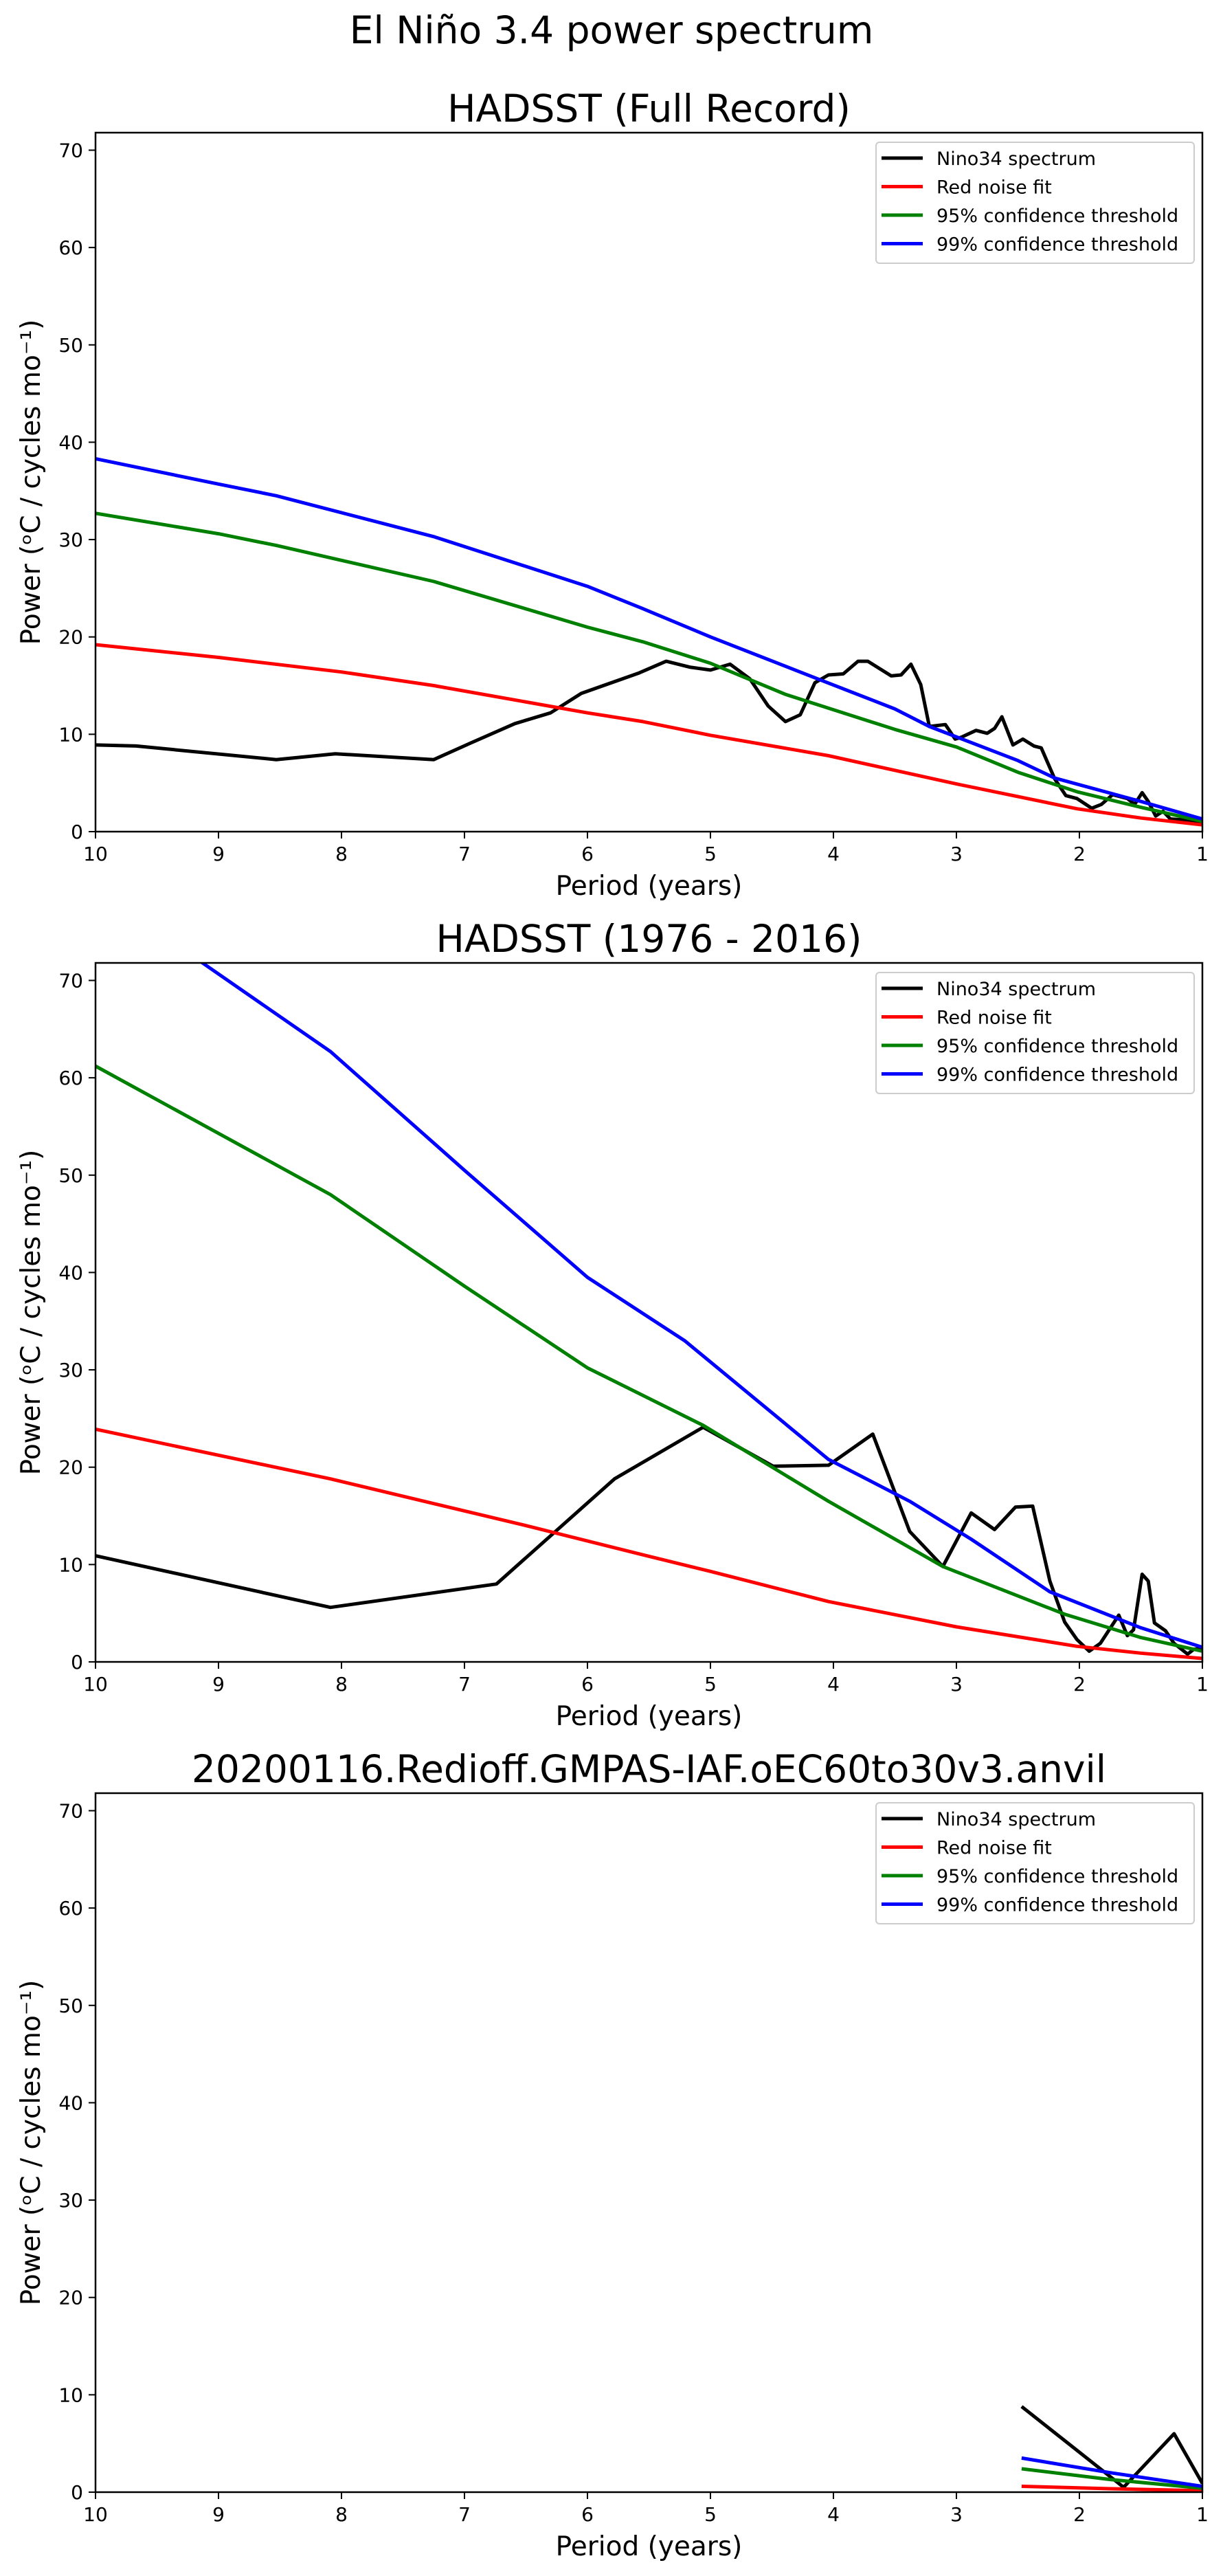 Image resolution: width=1223 pixels, height=2576 pixels. What do you see at coordinates (612, 30) in the screenshot?
I see `figure-title: El Niño 3.4 power spectrum` at bounding box center [612, 30].